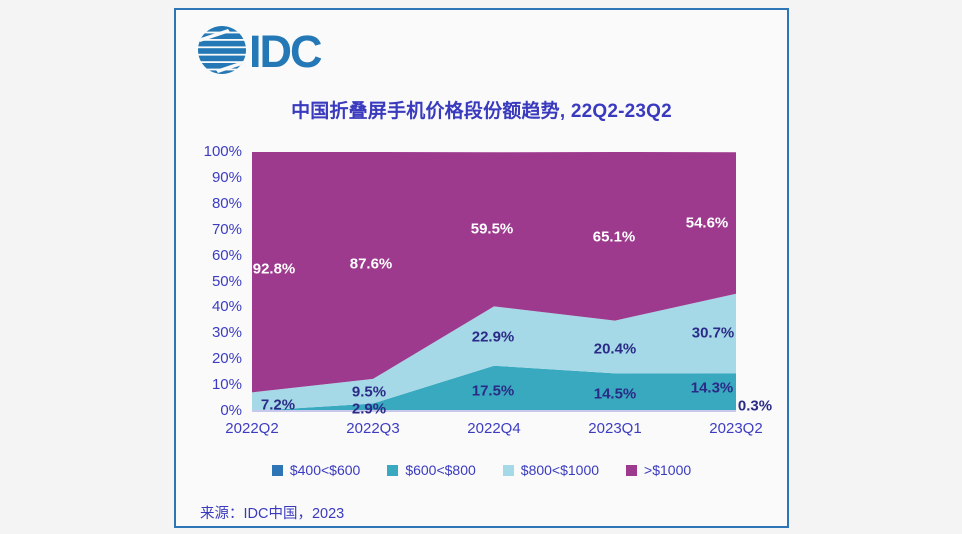 The width and height of the screenshot is (962, 534). What do you see at coordinates (493, 391) in the screenshot?
I see `value-label: 17.5%` at bounding box center [493, 391].